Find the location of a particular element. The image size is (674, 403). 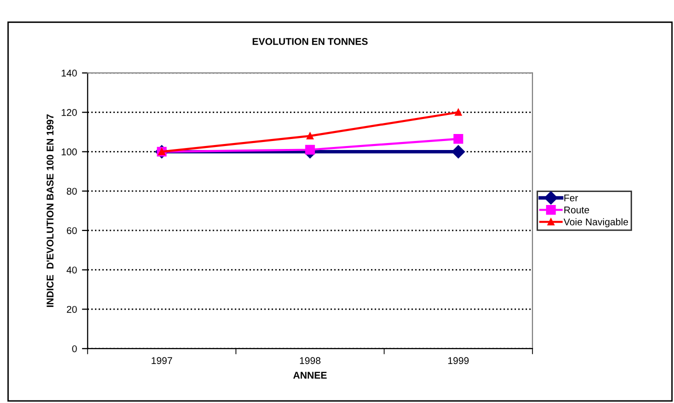

x-tick-label: 1998 is located at coordinates (310, 360).